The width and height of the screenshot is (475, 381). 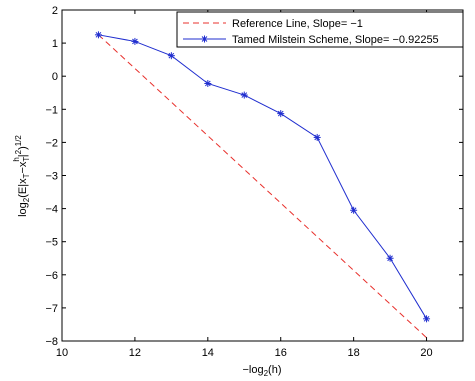 What do you see at coordinates (23, 167) in the screenshot?
I see `y-label-minus-x: −x` at bounding box center [23, 167].